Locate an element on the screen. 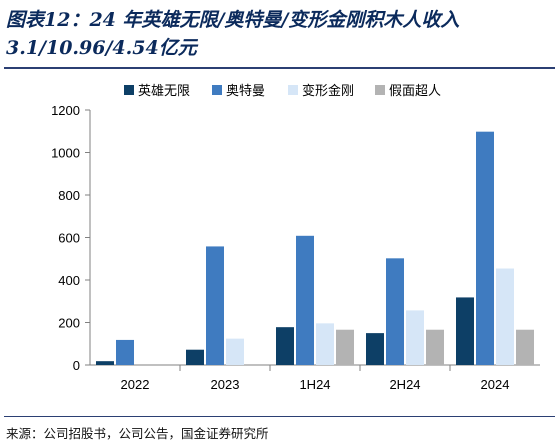 This screenshot has height=446, width=559. y-tick-label: 0 is located at coordinates (76, 365).